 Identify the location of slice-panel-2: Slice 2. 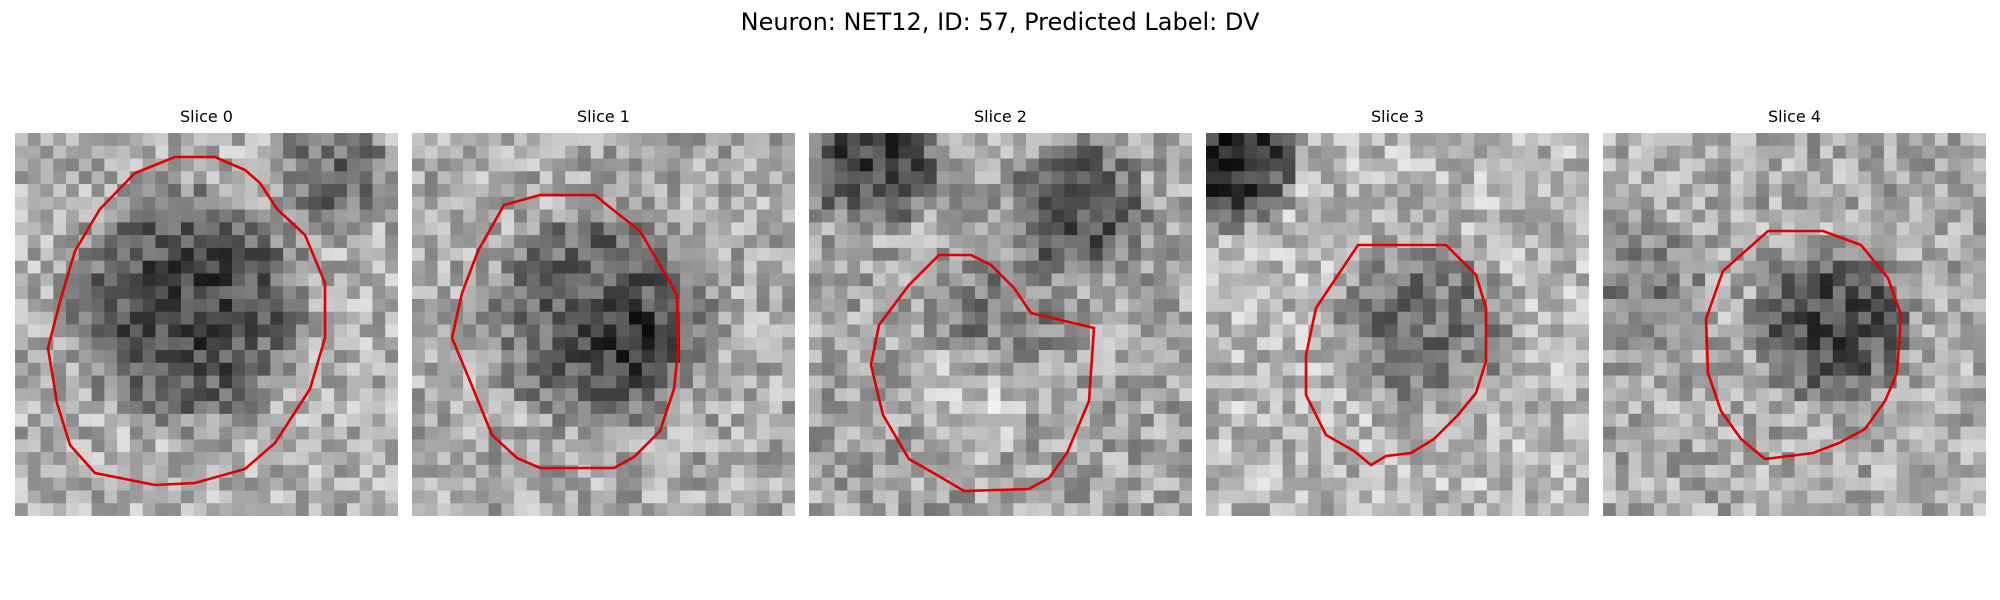
(1000, 311).